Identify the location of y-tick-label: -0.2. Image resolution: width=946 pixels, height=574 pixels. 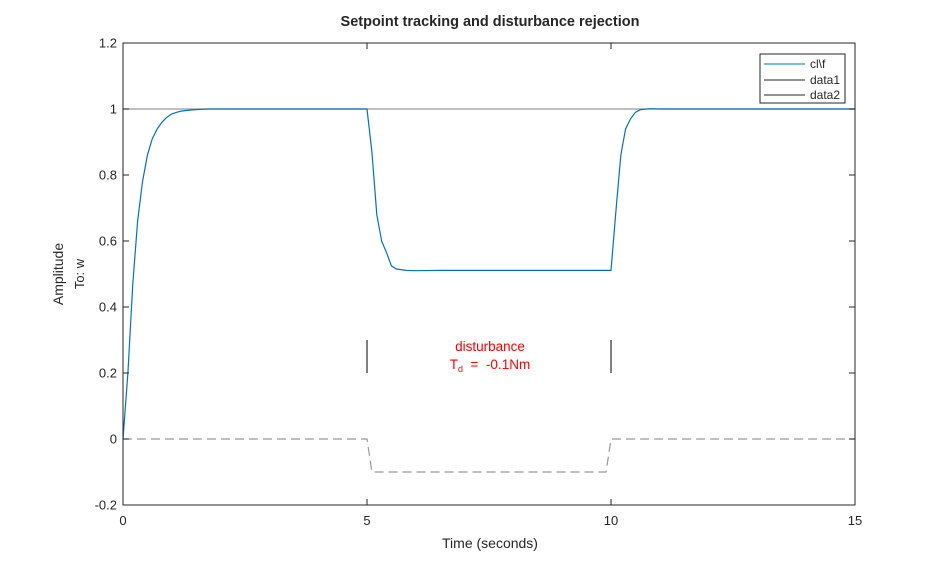
(106, 505).